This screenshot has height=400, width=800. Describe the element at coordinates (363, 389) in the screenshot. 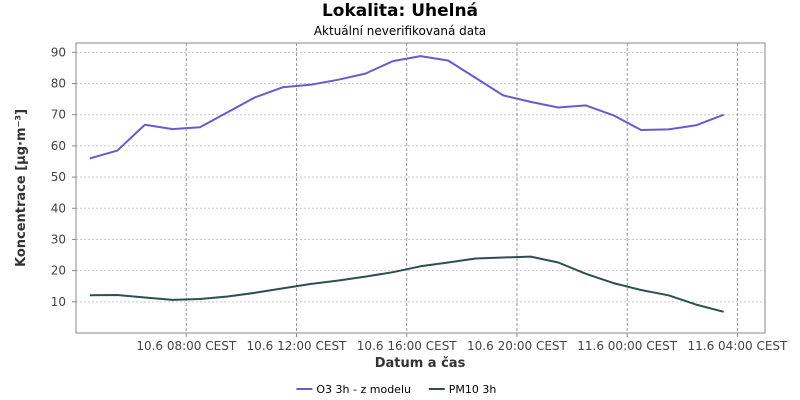

I see `legend-label-1: O3 3h - z modelu` at that location.